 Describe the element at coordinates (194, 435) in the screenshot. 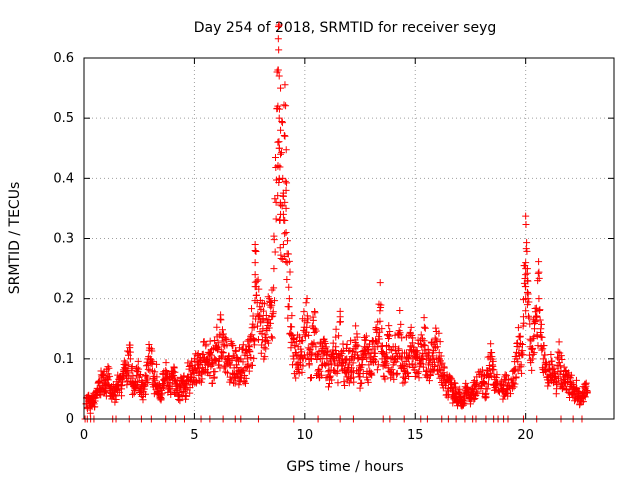

I see `x-tick-label: 5` at that location.